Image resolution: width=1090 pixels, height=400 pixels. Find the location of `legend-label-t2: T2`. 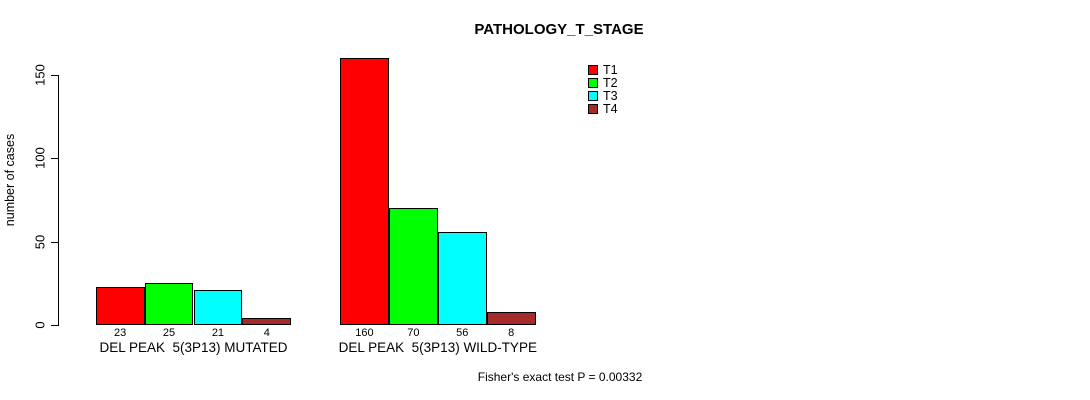

legend-label-t2: T2 is located at coordinates (610, 83).